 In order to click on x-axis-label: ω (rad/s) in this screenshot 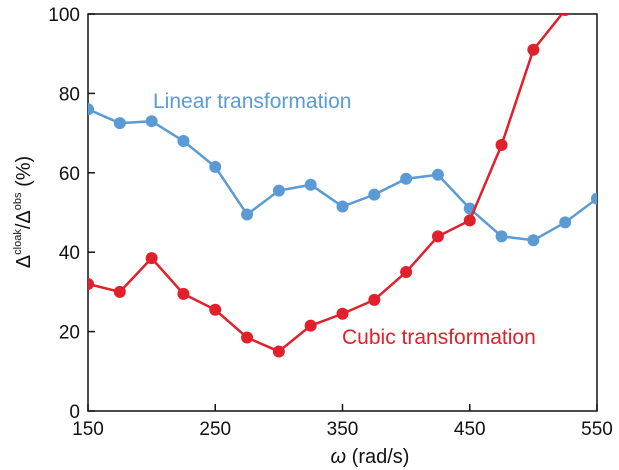, I will do `click(370, 457)`.